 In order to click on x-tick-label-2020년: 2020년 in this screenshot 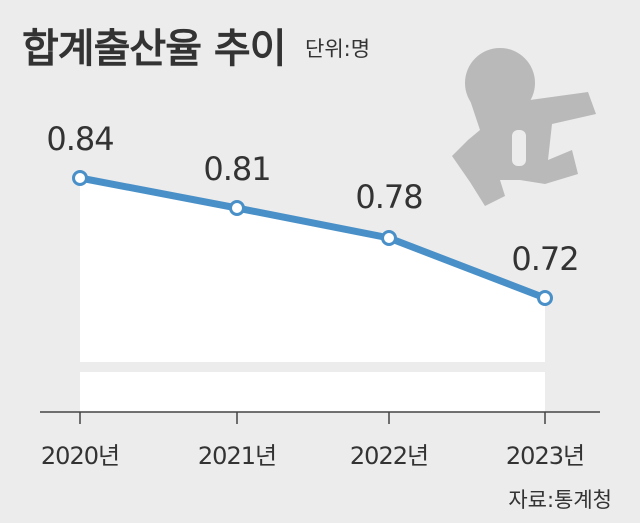, I will do `click(80, 456)`.